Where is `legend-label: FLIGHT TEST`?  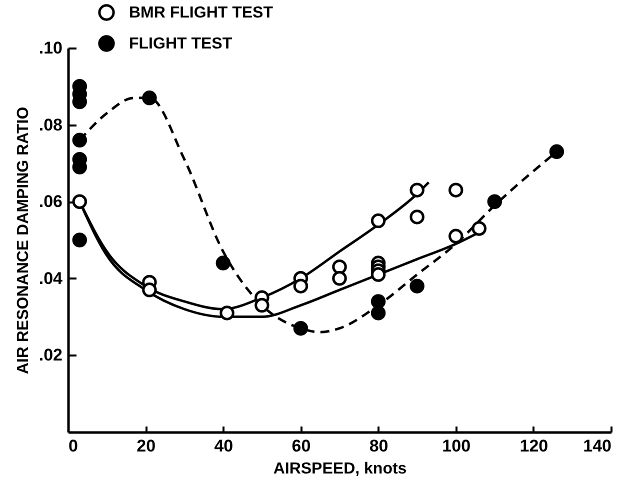
legend-label: FLIGHT TEST is located at coordinates (180, 44).